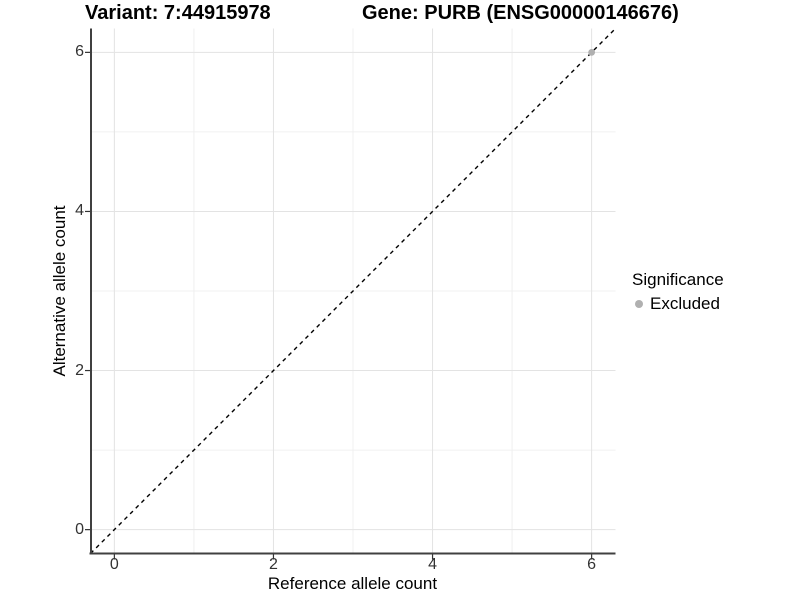 This screenshot has width=800, height=600. What do you see at coordinates (520, 13) in the screenshot?
I see `gene-title: Gene: PURB (ENSG00000146676)` at bounding box center [520, 13].